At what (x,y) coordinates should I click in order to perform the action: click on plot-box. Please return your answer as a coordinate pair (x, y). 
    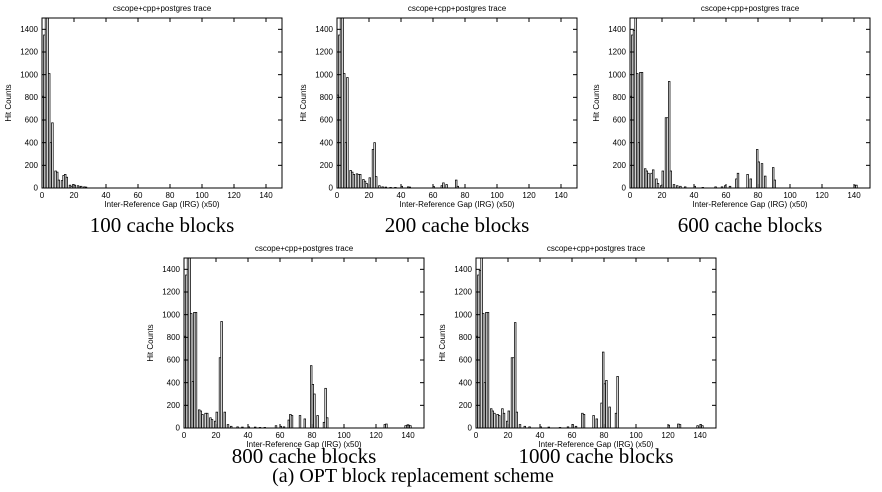
    Looking at the image, I should click on (162, 103).